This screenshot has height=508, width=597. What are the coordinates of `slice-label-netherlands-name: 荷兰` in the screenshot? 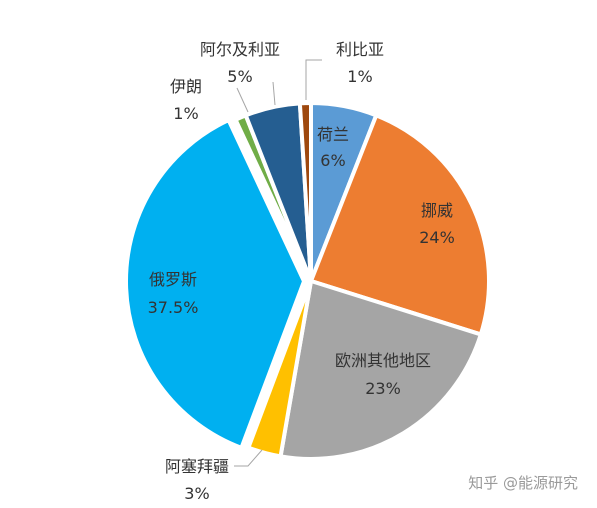 It's located at (333, 134).